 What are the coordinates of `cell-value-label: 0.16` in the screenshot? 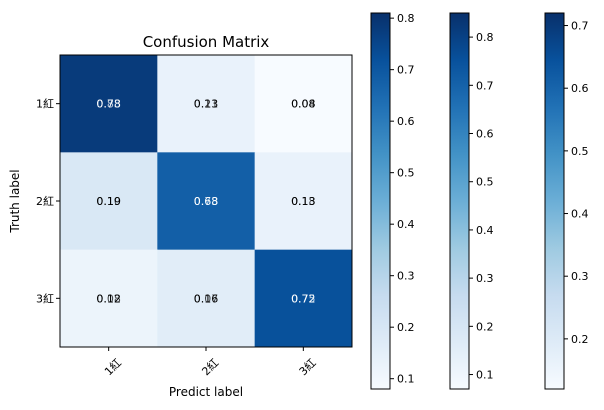 It's located at (206, 298).